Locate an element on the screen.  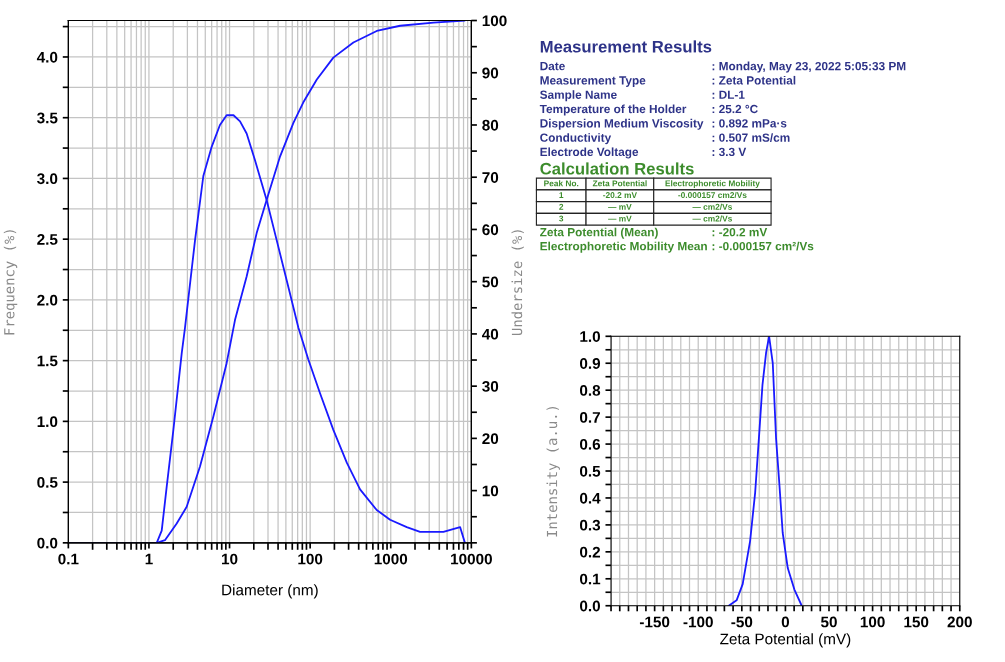
y2-tick-label: 30 is located at coordinates (490, 386).